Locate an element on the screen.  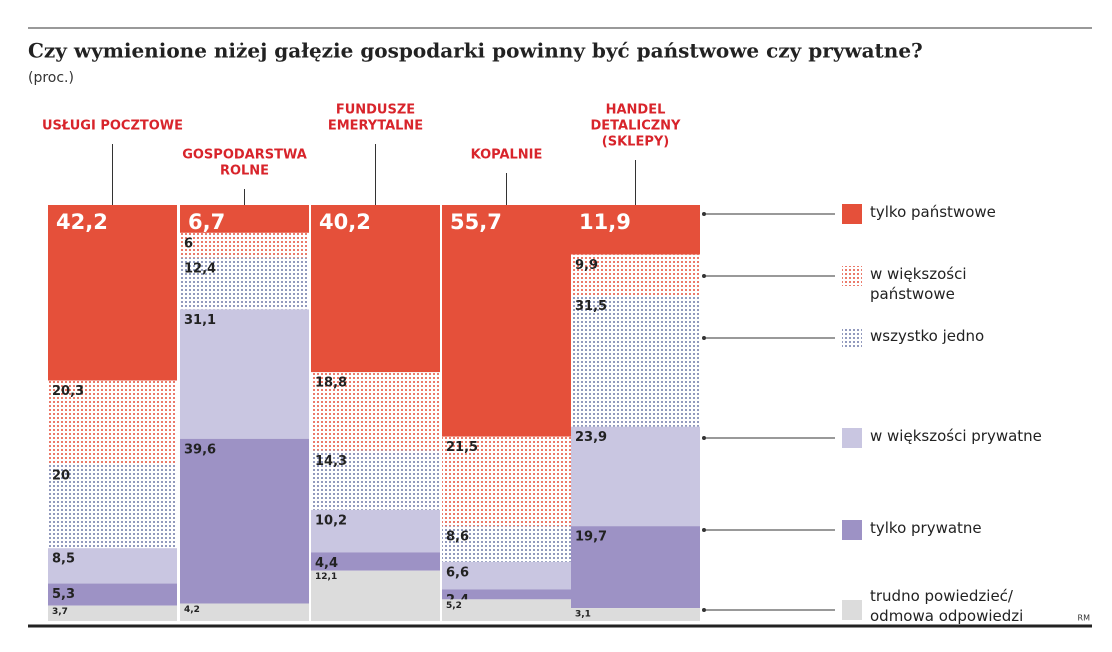
value-label: 8,5 is located at coordinates (63, 559).